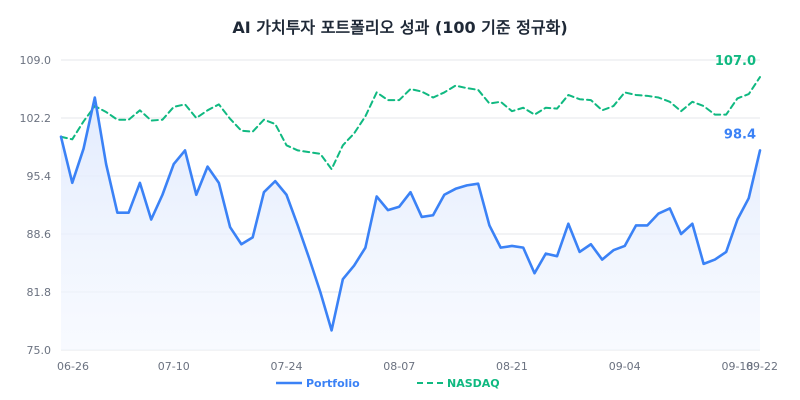  What do you see at coordinates (174, 366) in the screenshot?
I see `x-tick-label: 07-10` at bounding box center [174, 366].